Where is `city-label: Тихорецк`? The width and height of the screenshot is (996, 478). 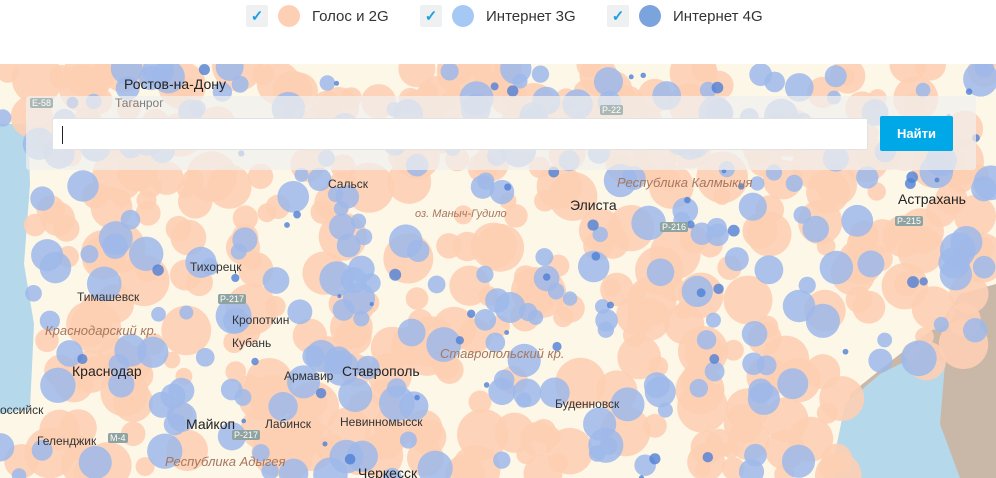 city-label: Тихорецк is located at coordinates (216, 267).